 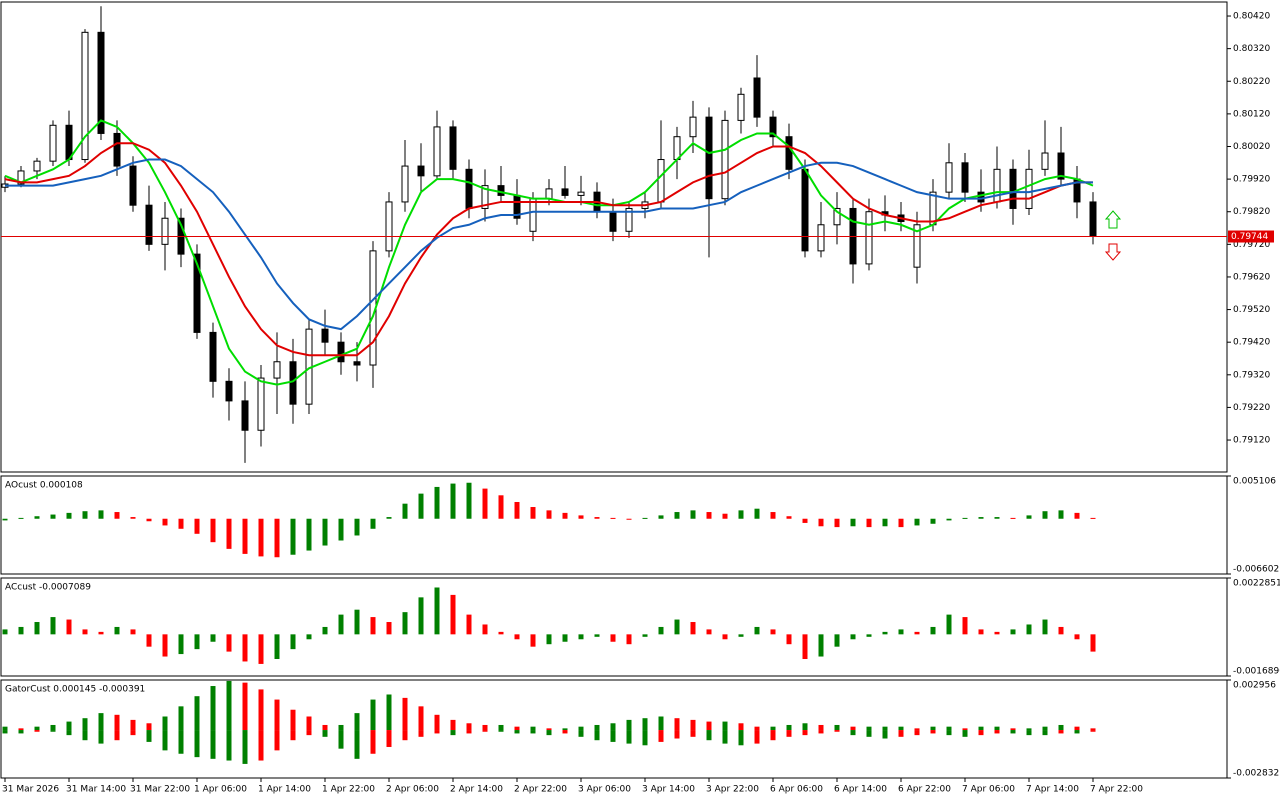 What do you see at coordinates (1256, 774) in the screenshot?
I see `y-tick-label: -0.002832` at bounding box center [1256, 774].